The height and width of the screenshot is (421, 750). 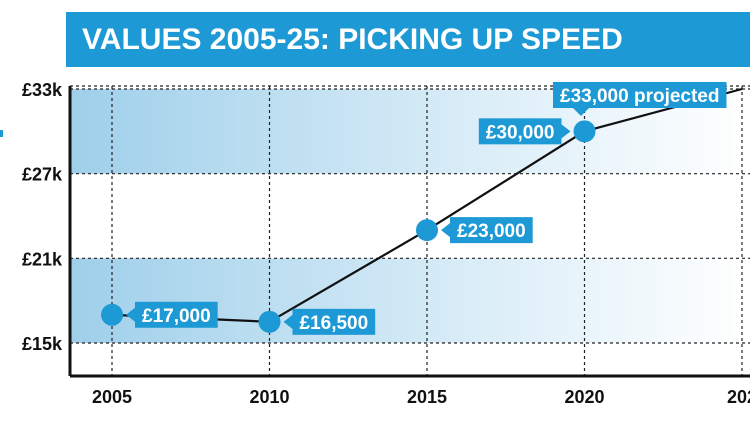 I want to click on data-label: £23,000, so click(x=487, y=230).